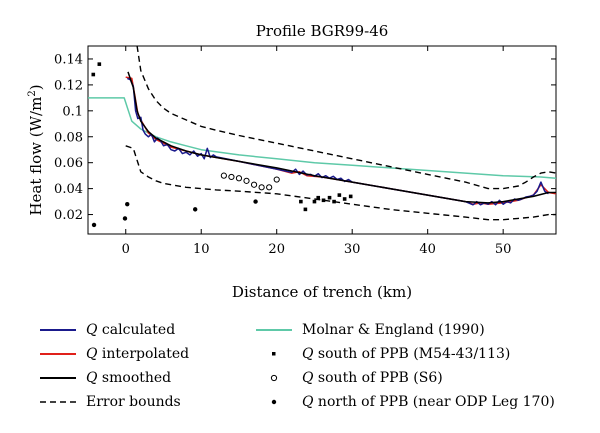 This screenshot has height=433, width=600. What do you see at coordinates (274, 378) in the screenshot?
I see `legend-circle-marker-icon` at bounding box center [274, 378].